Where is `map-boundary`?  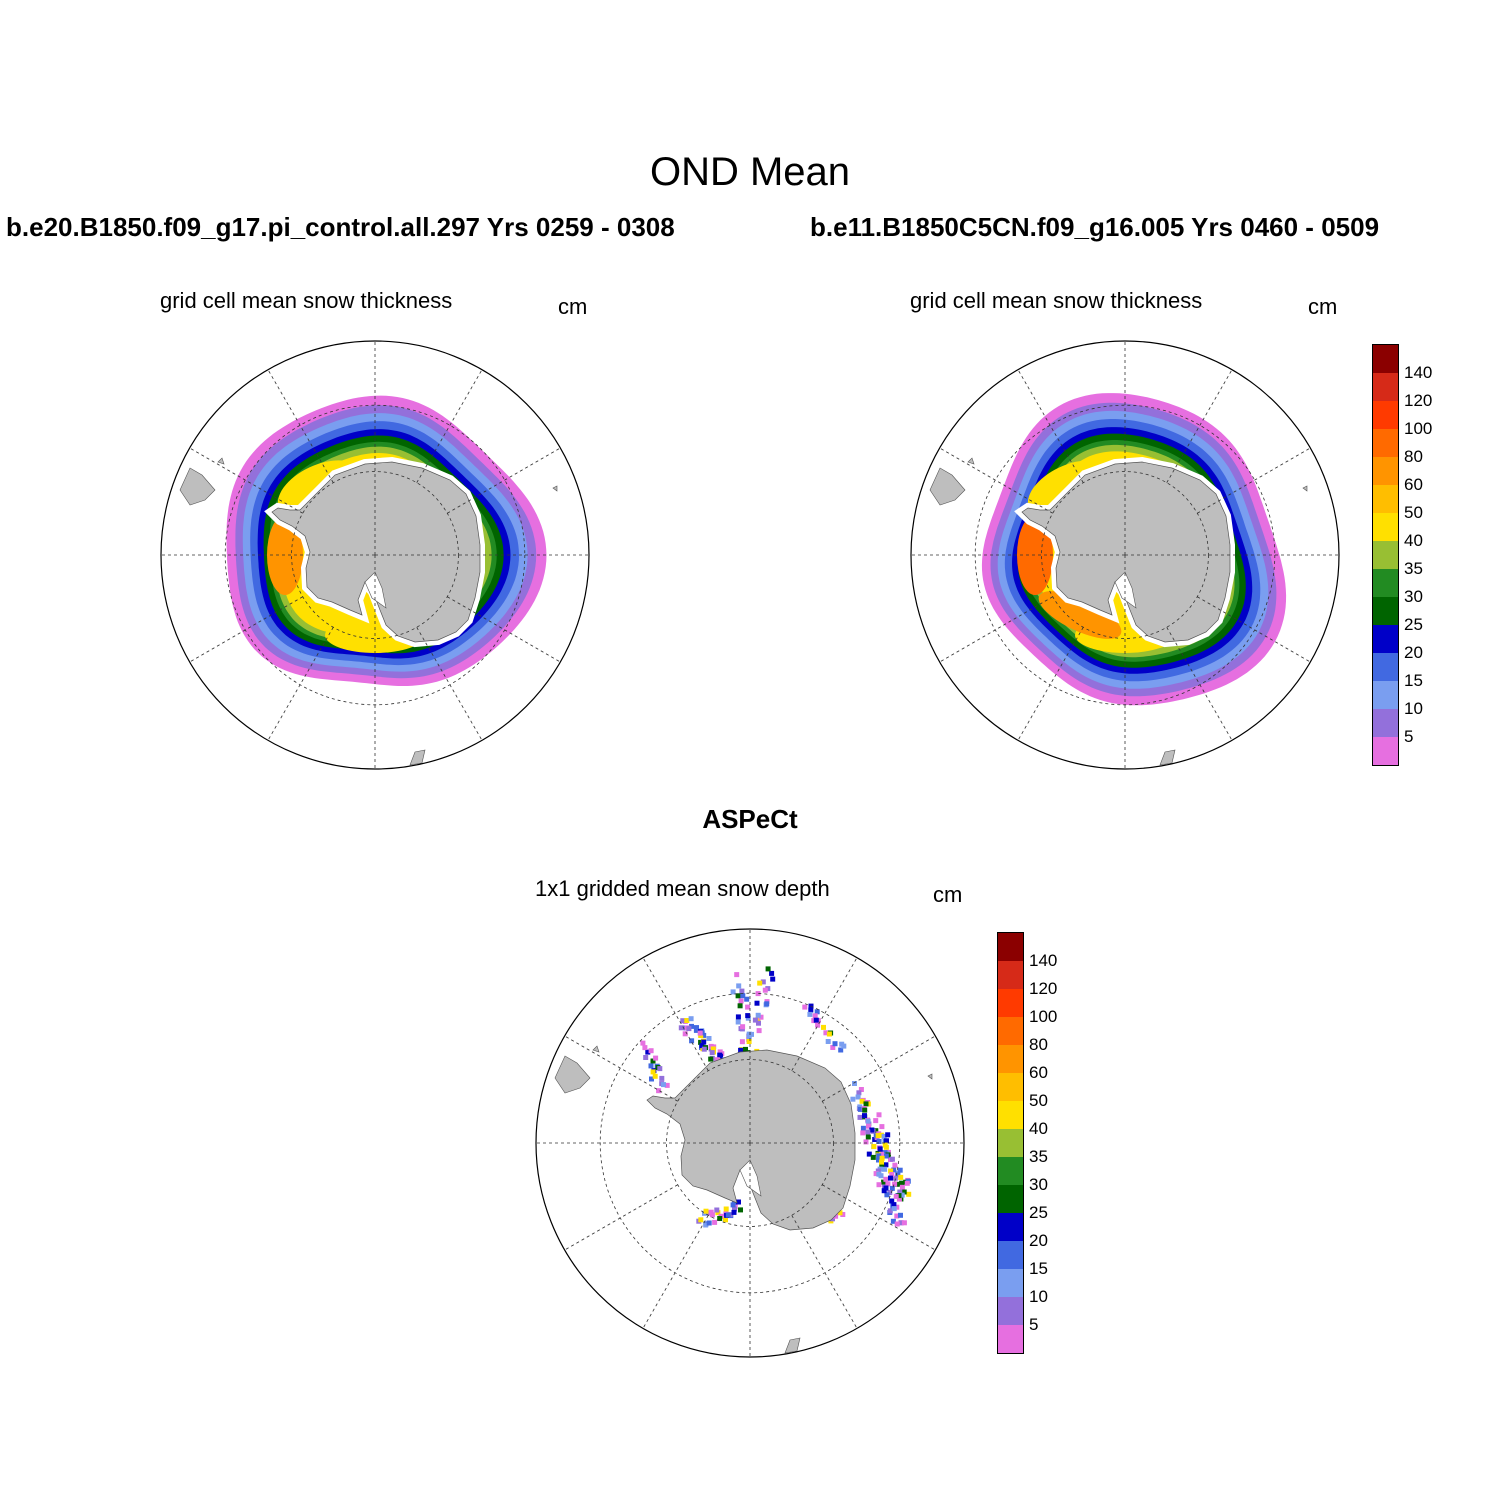 map-boundary is located at coordinates (750, 1143).